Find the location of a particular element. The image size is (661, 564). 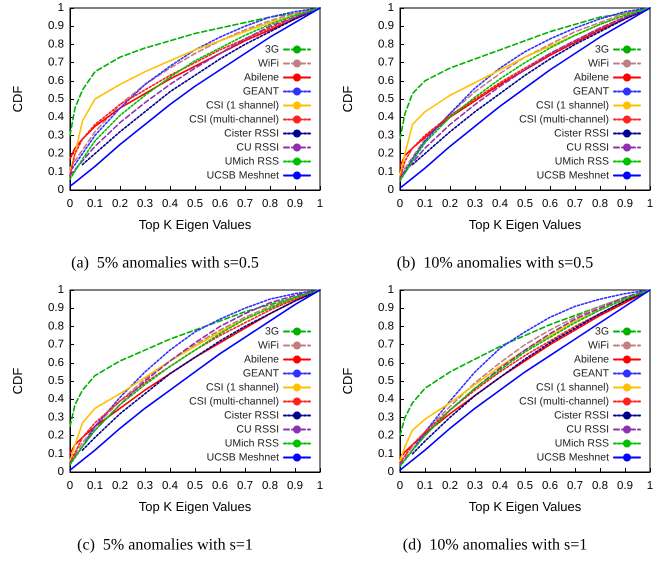

legend-label: CSI (multi-channel) is located at coordinates (564, 120).